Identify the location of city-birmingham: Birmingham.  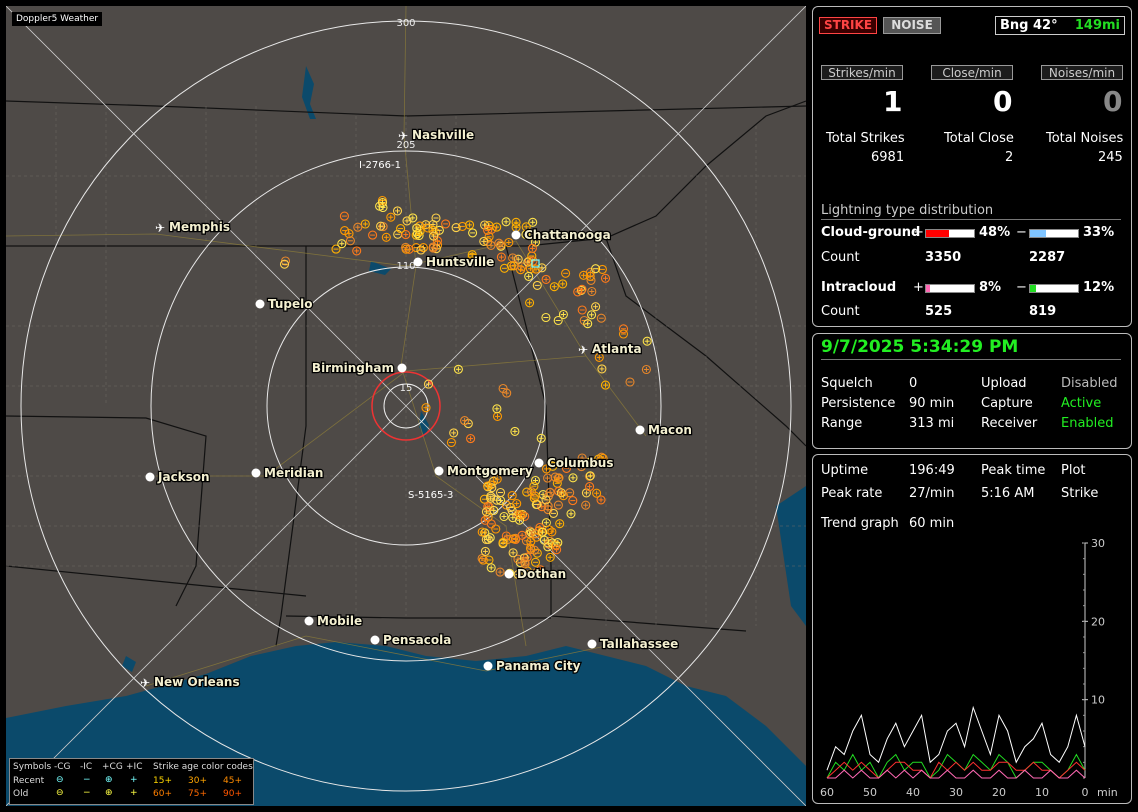
(359, 368).